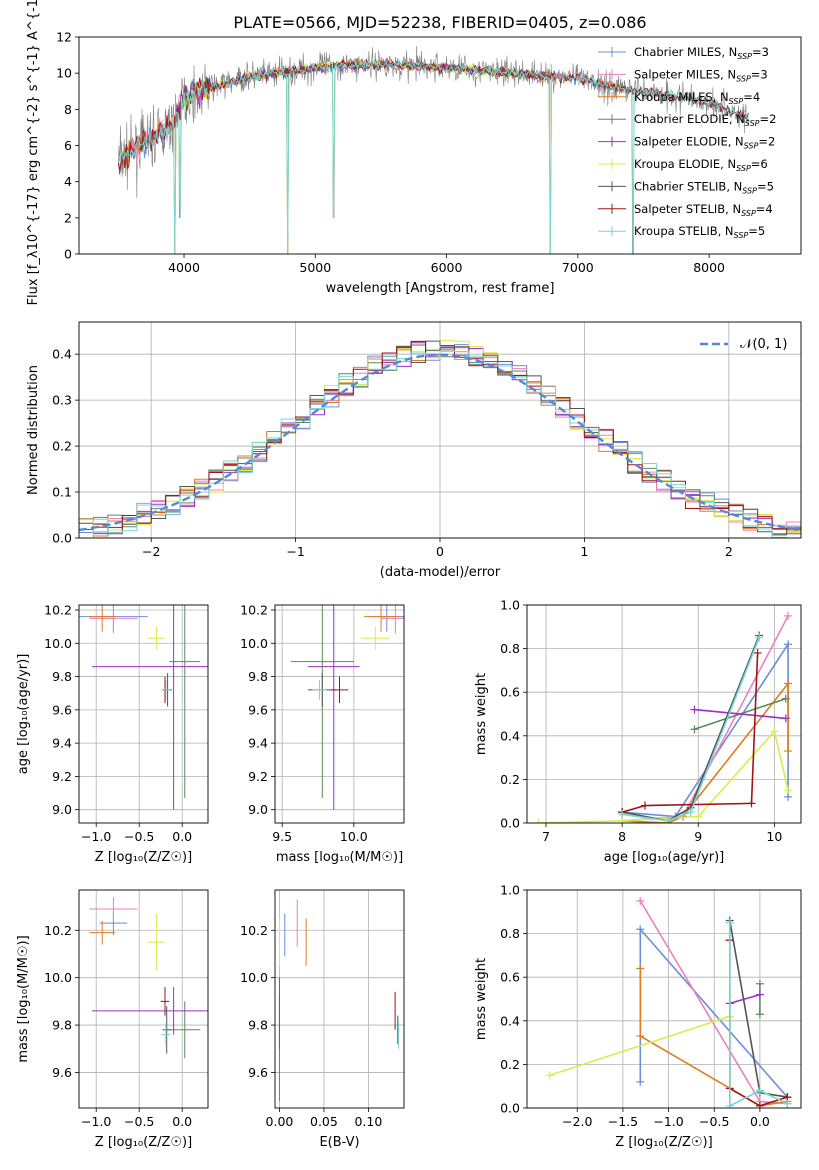 The image size is (819, 1170). Describe the element at coordinates (295, 551) in the screenshot. I see `x-tick-label: −1` at that location.